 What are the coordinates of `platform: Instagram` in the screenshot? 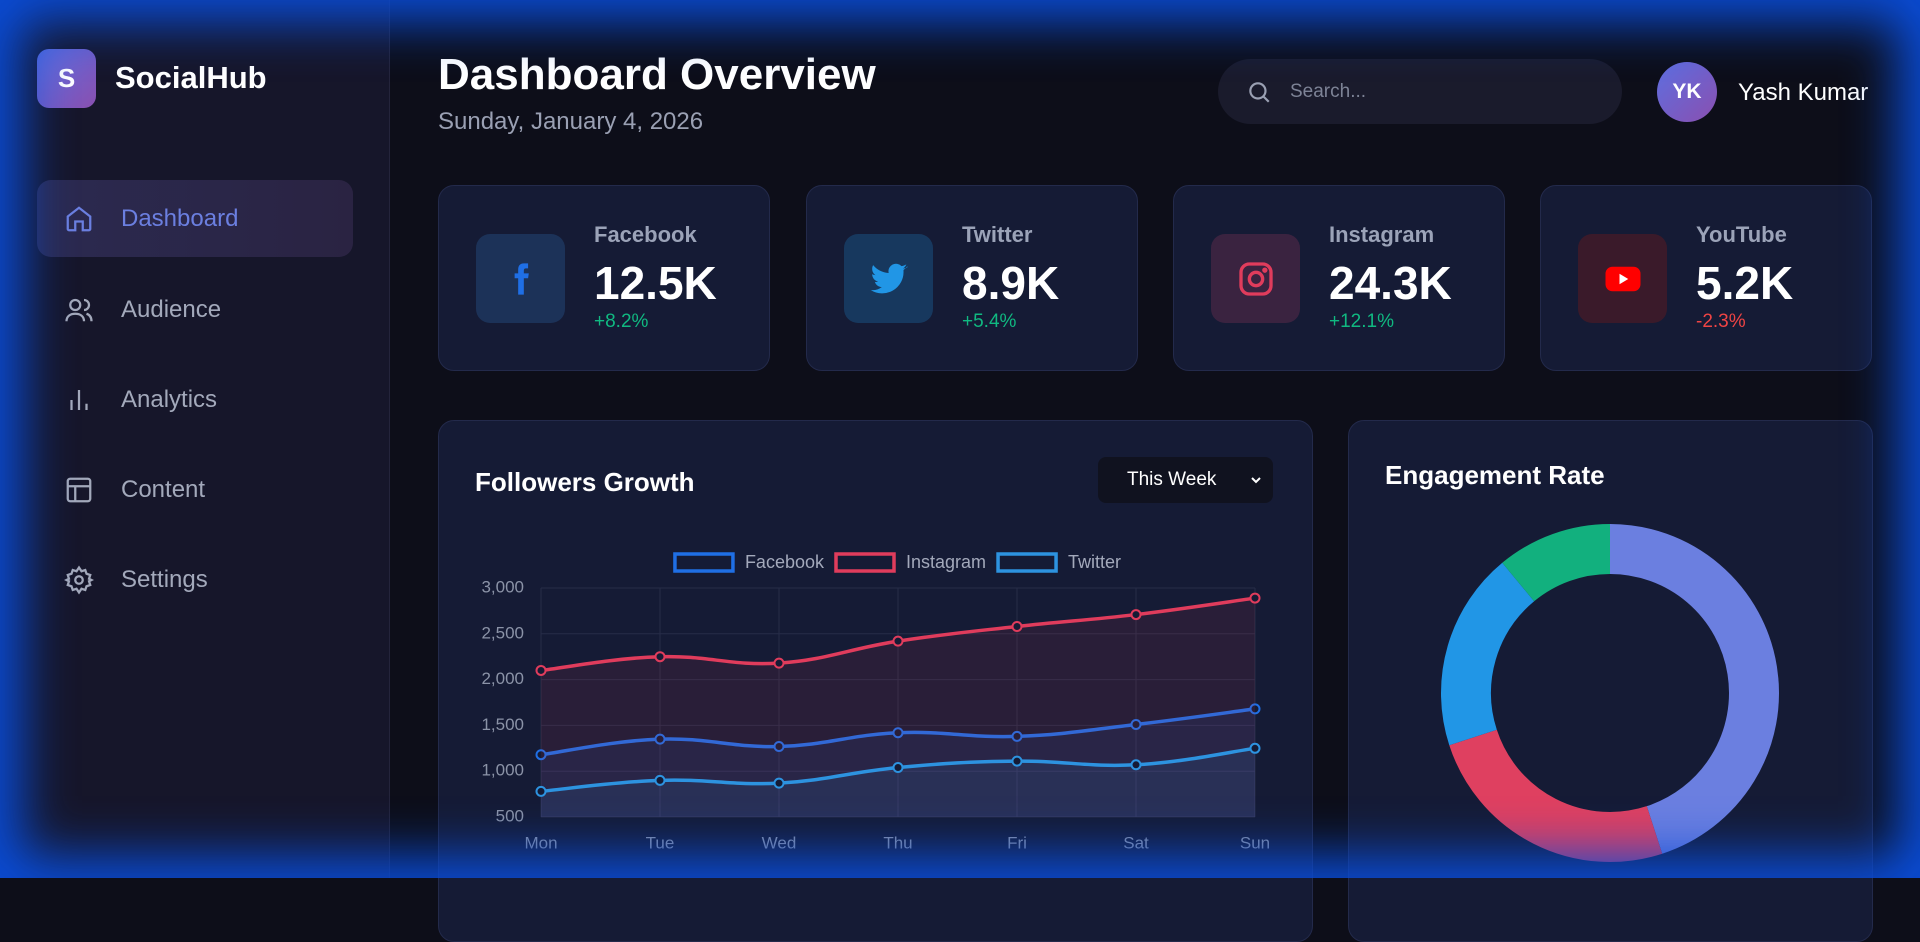 It's located at (1382, 234).